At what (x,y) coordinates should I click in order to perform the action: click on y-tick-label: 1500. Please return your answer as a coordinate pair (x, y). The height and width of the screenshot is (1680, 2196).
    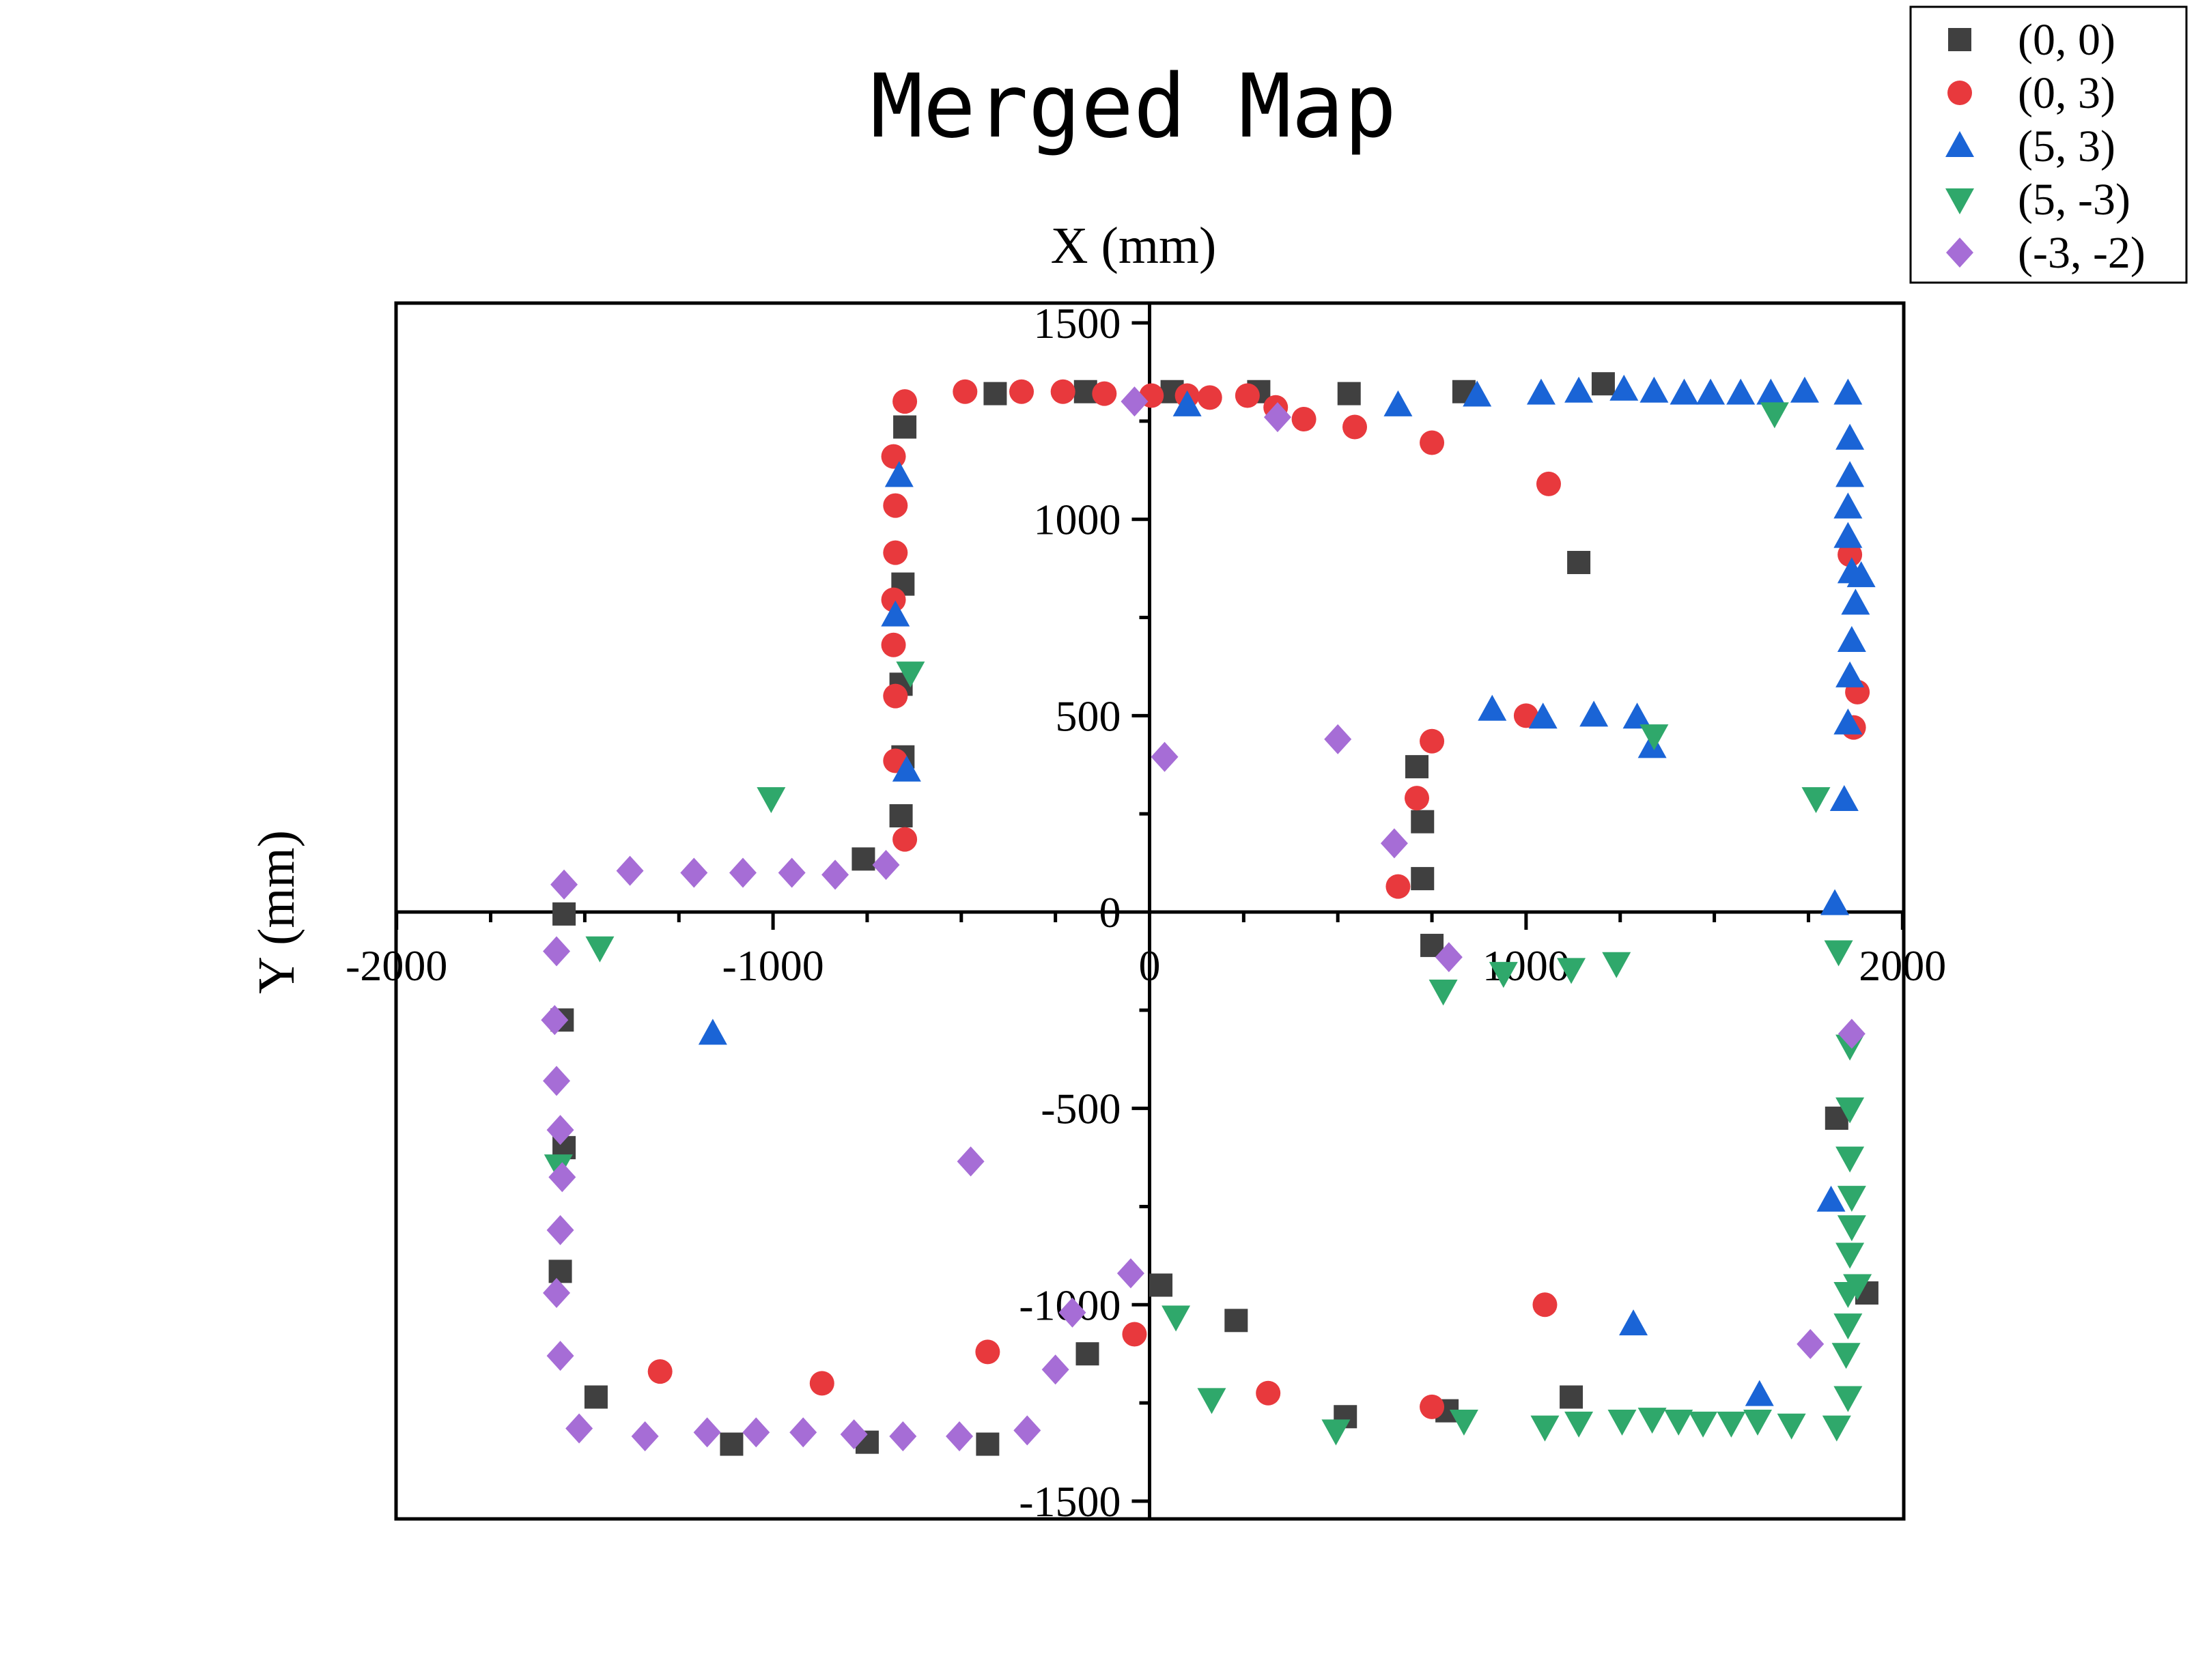
    Looking at the image, I should click on (1077, 323).